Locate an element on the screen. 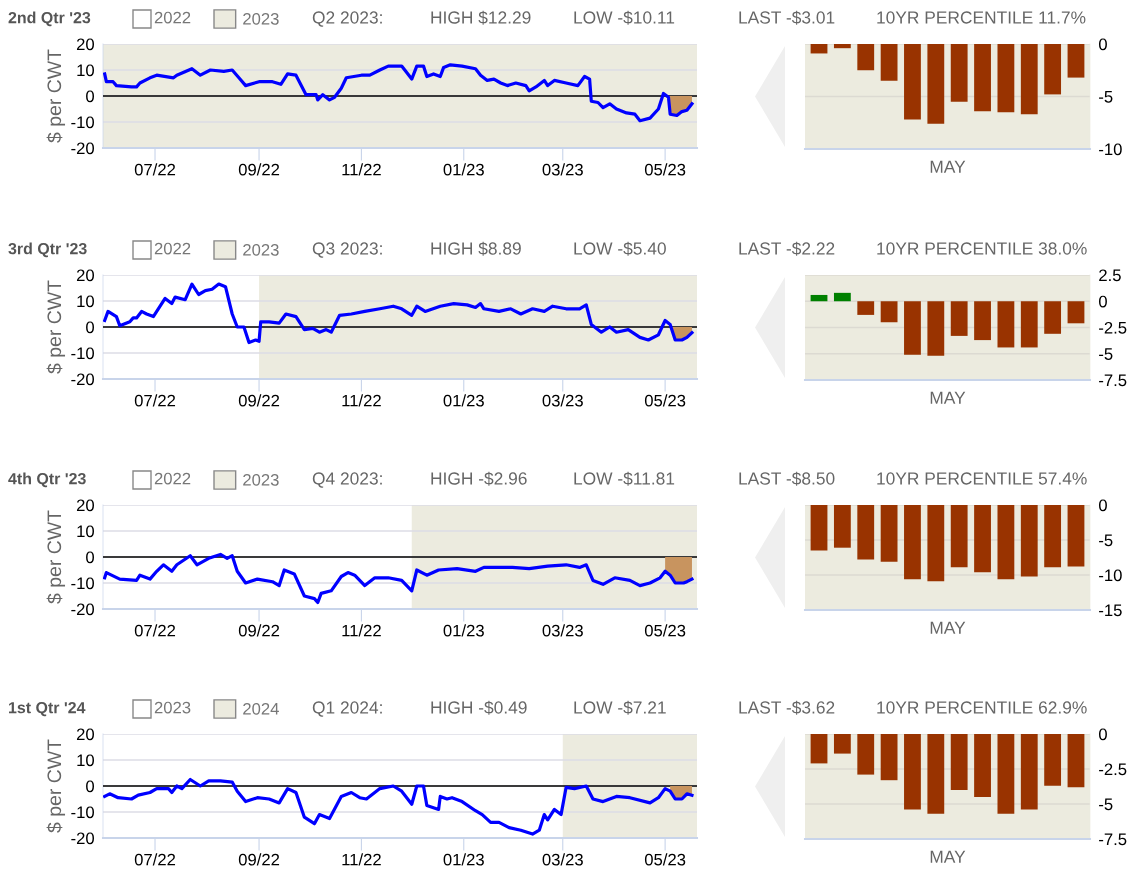 This screenshot has height=881, width=1129. chart-title: 4th Qtr '23 is located at coordinates (47, 480).